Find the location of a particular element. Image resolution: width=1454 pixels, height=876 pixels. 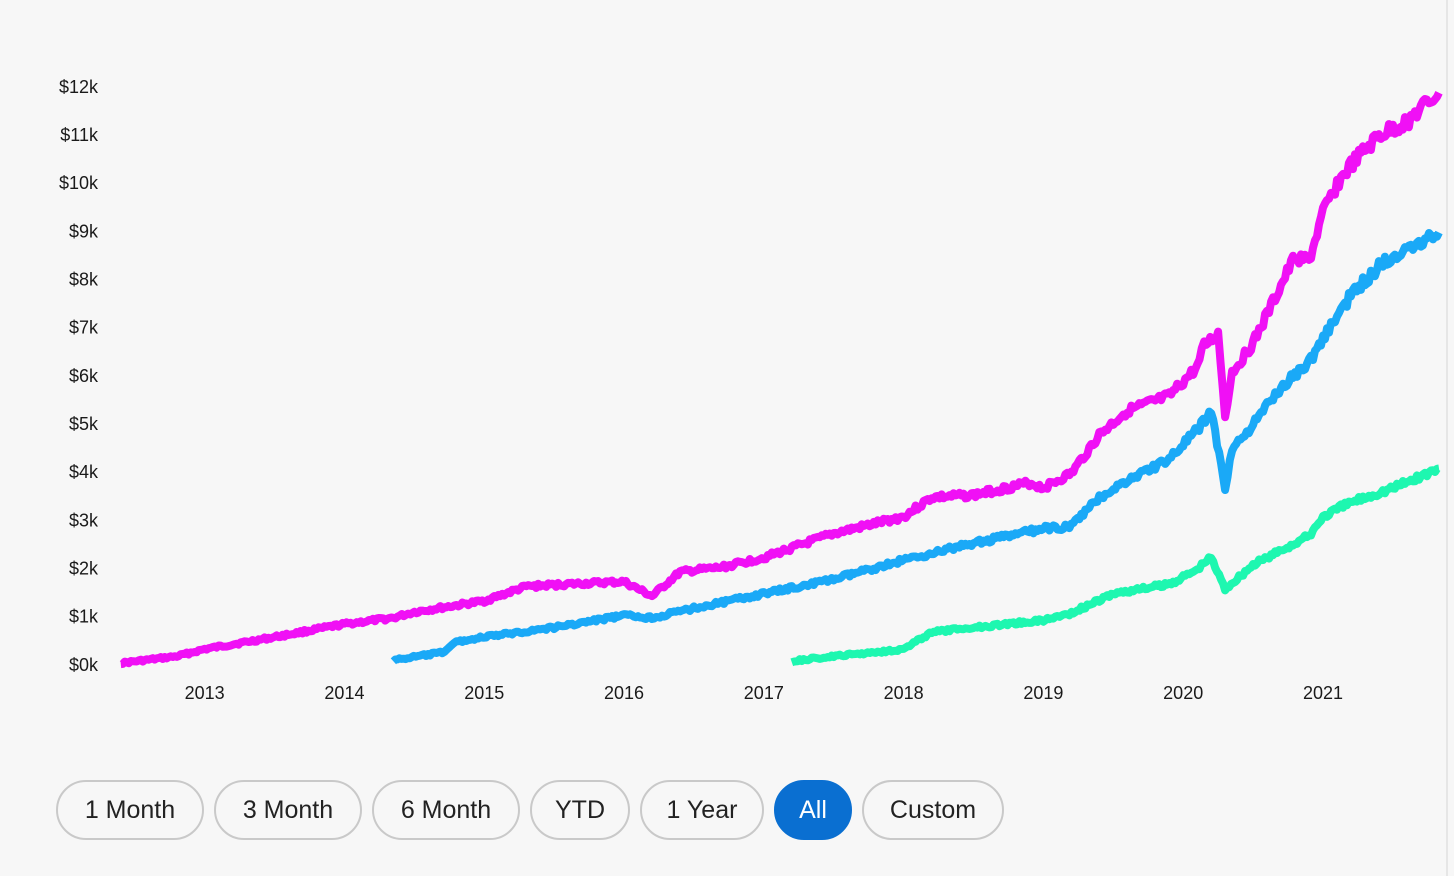

y-tick-label: $7k is located at coordinates (84, 328).